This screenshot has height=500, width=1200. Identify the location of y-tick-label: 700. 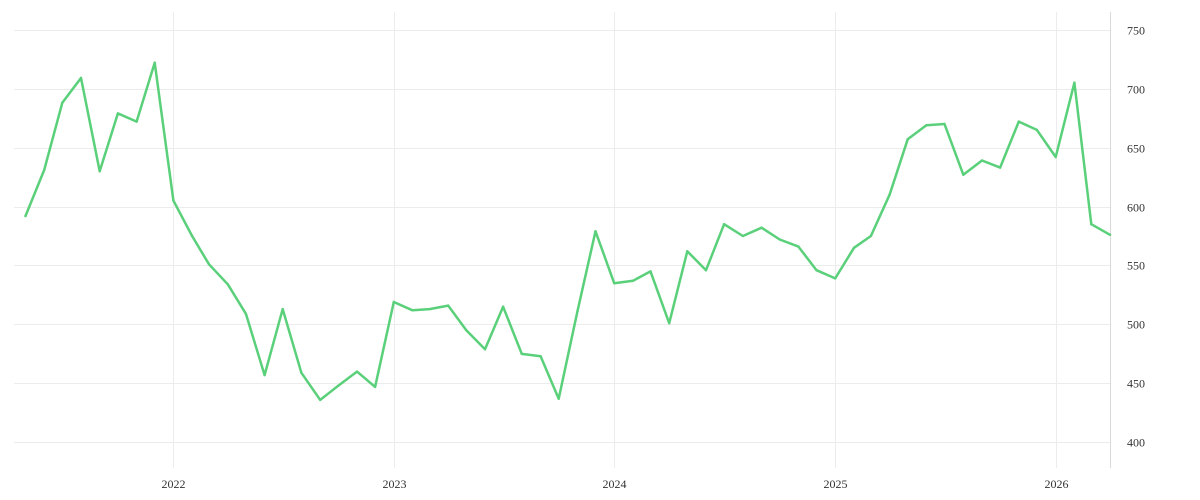
(1136, 90).